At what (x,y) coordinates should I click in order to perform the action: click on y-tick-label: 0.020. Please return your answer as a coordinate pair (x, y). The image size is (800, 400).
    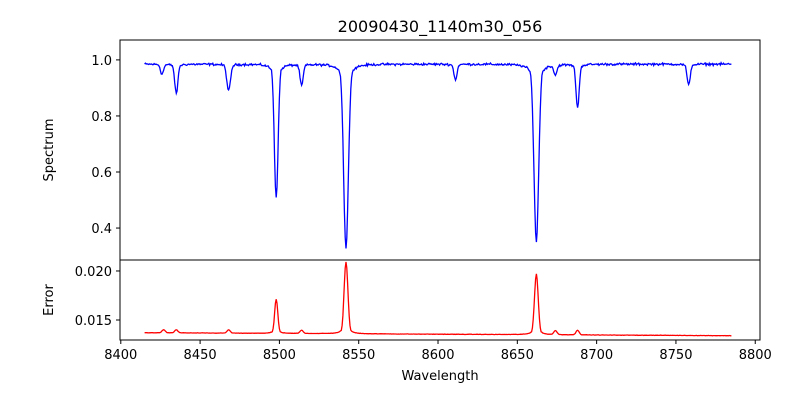
    Looking at the image, I should click on (93, 272).